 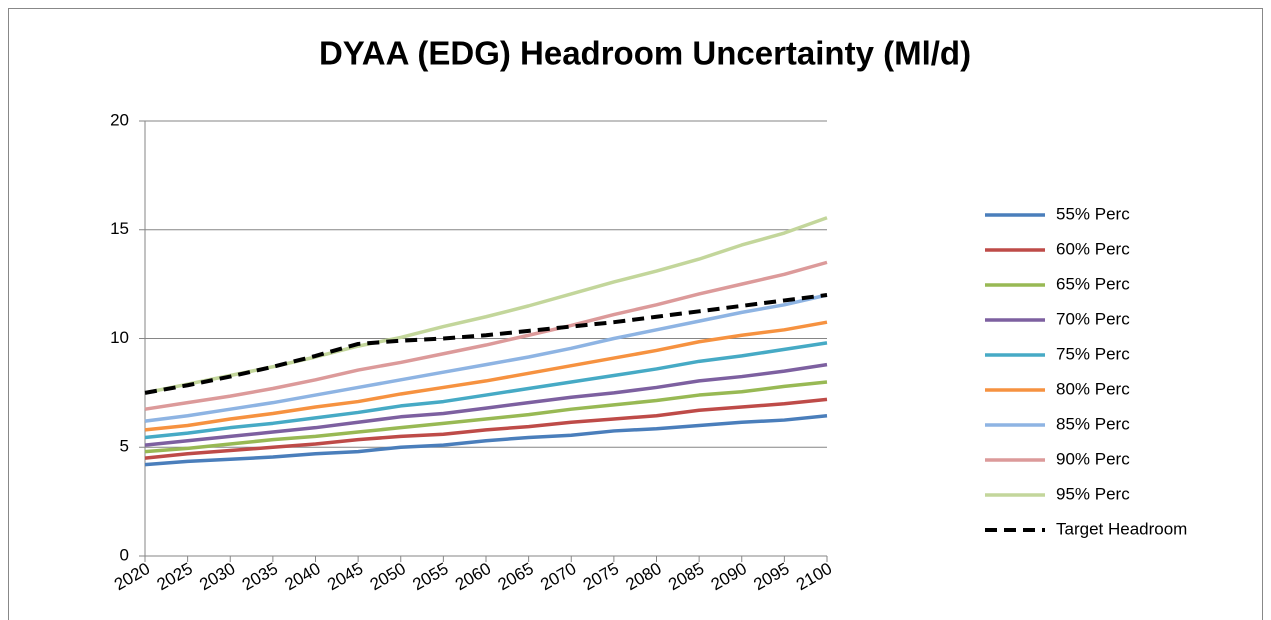 I want to click on legend-label: 85% Perc, so click(x=1093, y=423).